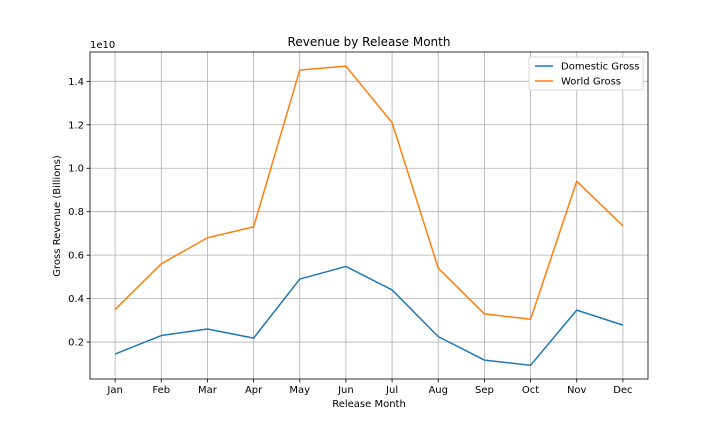 The width and height of the screenshot is (720, 432). Describe the element at coordinates (254, 390) in the screenshot. I see `x-tick-label: Apr` at that location.